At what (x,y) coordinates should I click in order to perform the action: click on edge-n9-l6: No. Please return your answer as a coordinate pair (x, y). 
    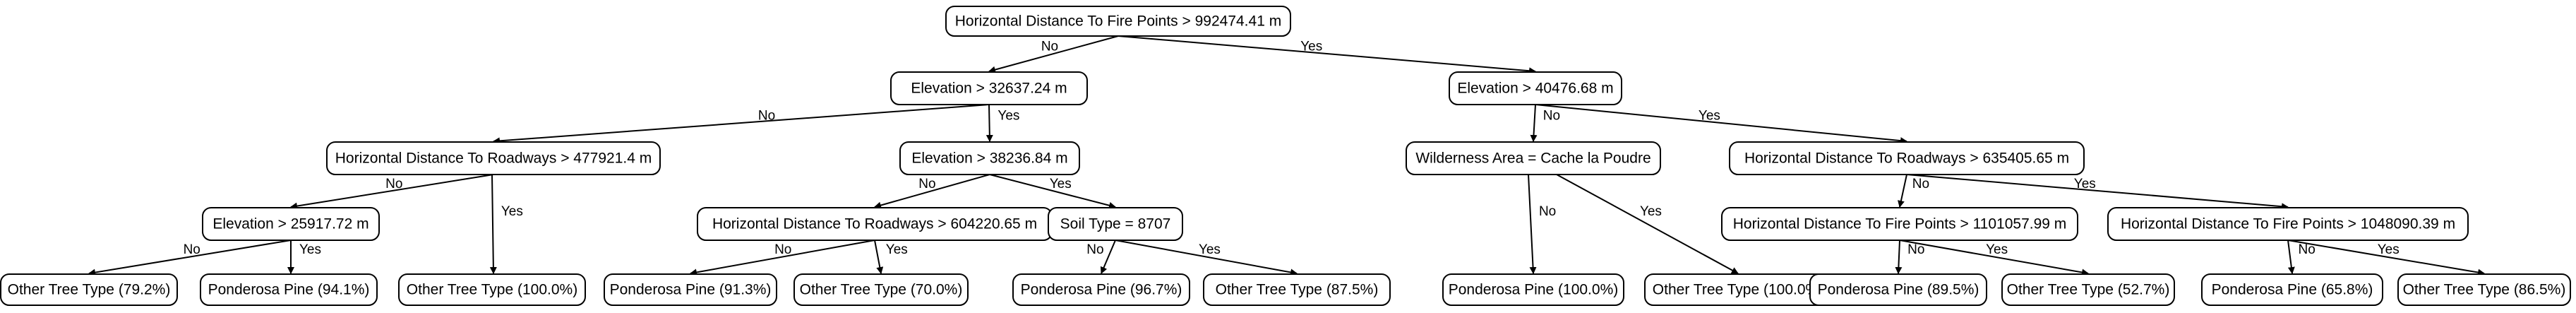
    Looking at the image, I should click on (1101, 257).